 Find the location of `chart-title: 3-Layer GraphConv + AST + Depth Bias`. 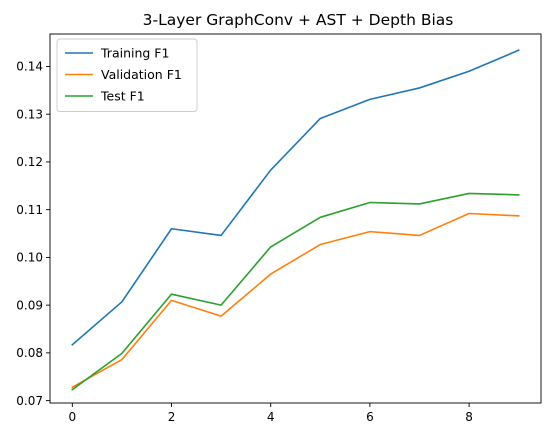

chart-title: 3-Layer GraphConv + AST + Depth Bias is located at coordinates (298, 20).